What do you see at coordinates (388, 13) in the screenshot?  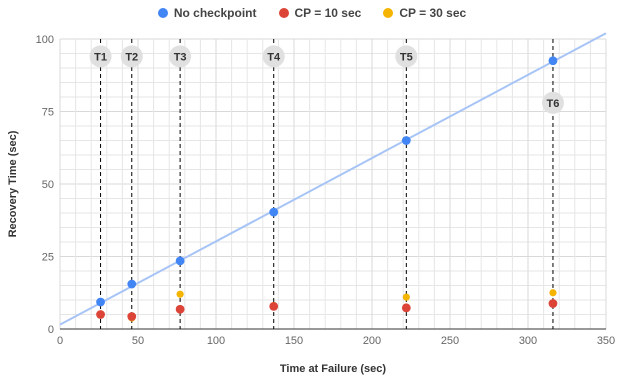 I see `legend-swatch-yellow` at bounding box center [388, 13].